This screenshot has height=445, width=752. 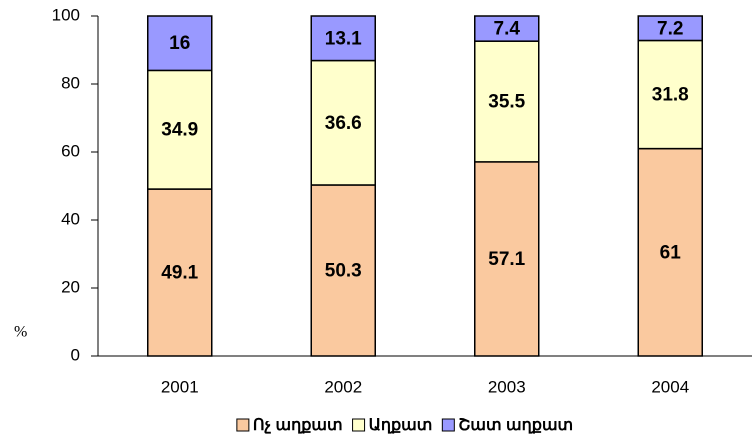 I want to click on data-label: 35.5, so click(x=506, y=102).